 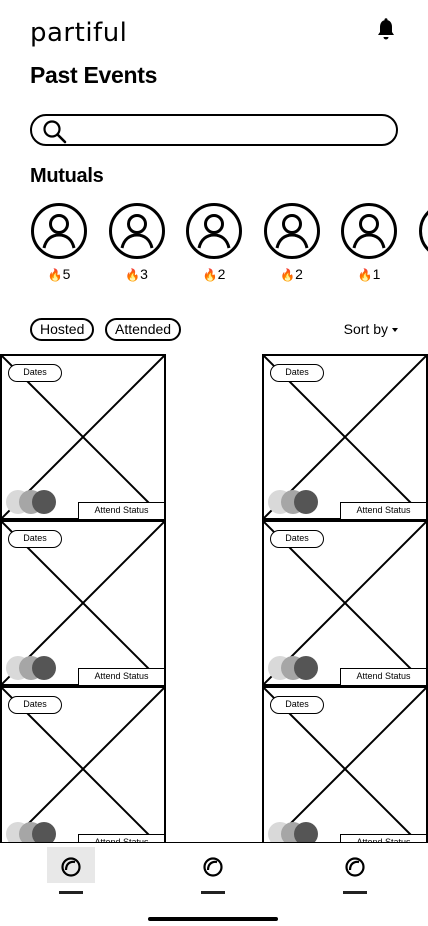 I want to click on filter-bar: Hosted Attended Sort by, so click(x=214, y=330).